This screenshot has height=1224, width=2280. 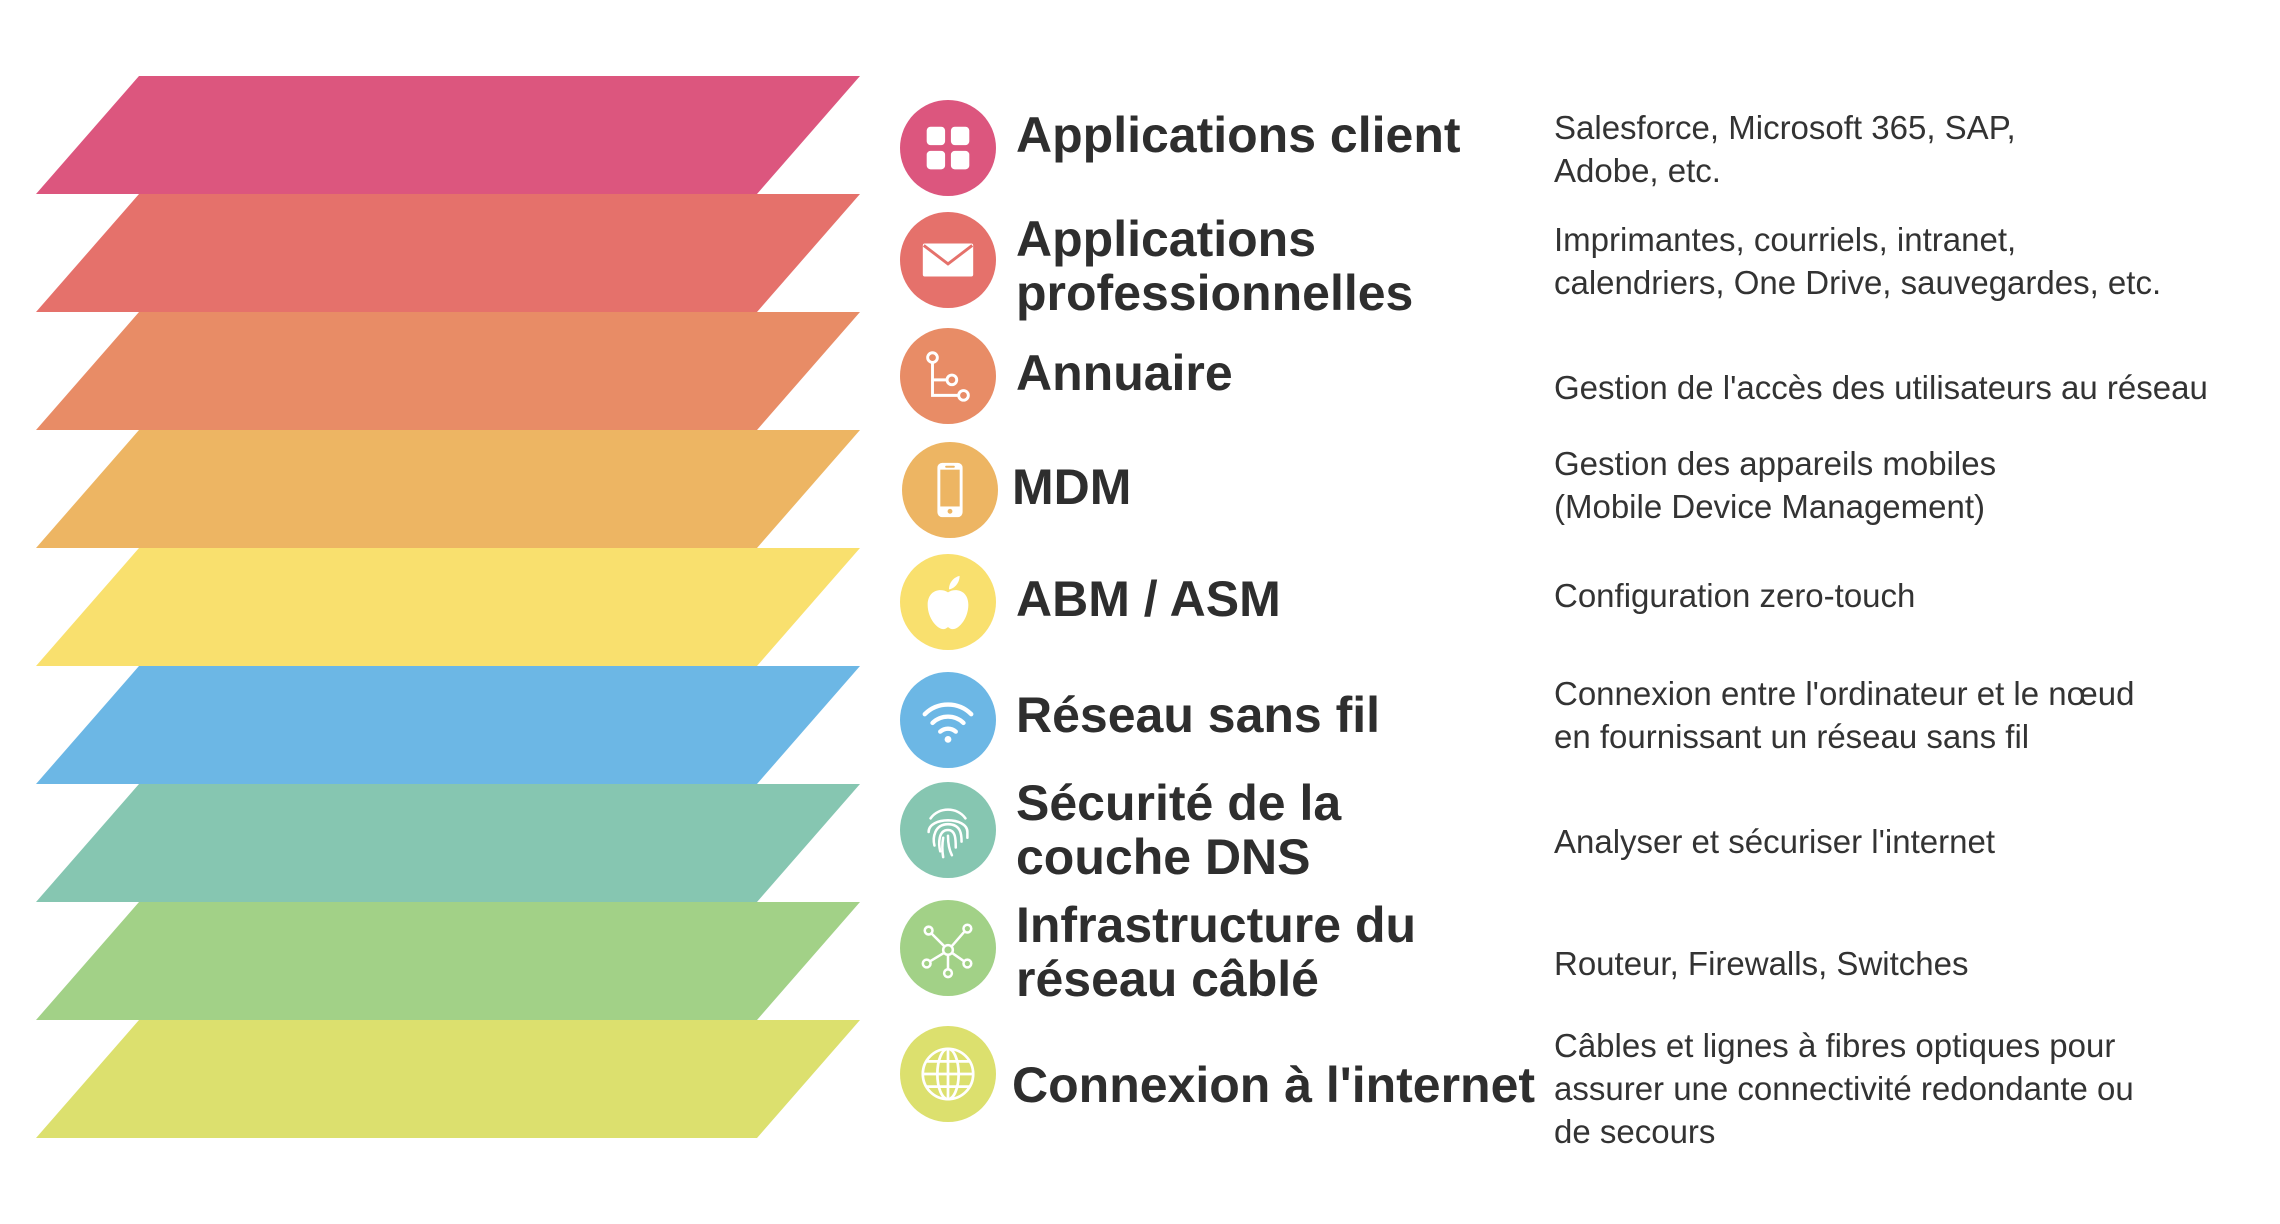 I want to click on layer-description-line: Salesforce, Microsoft 365, SAP,, so click(x=1785, y=127).